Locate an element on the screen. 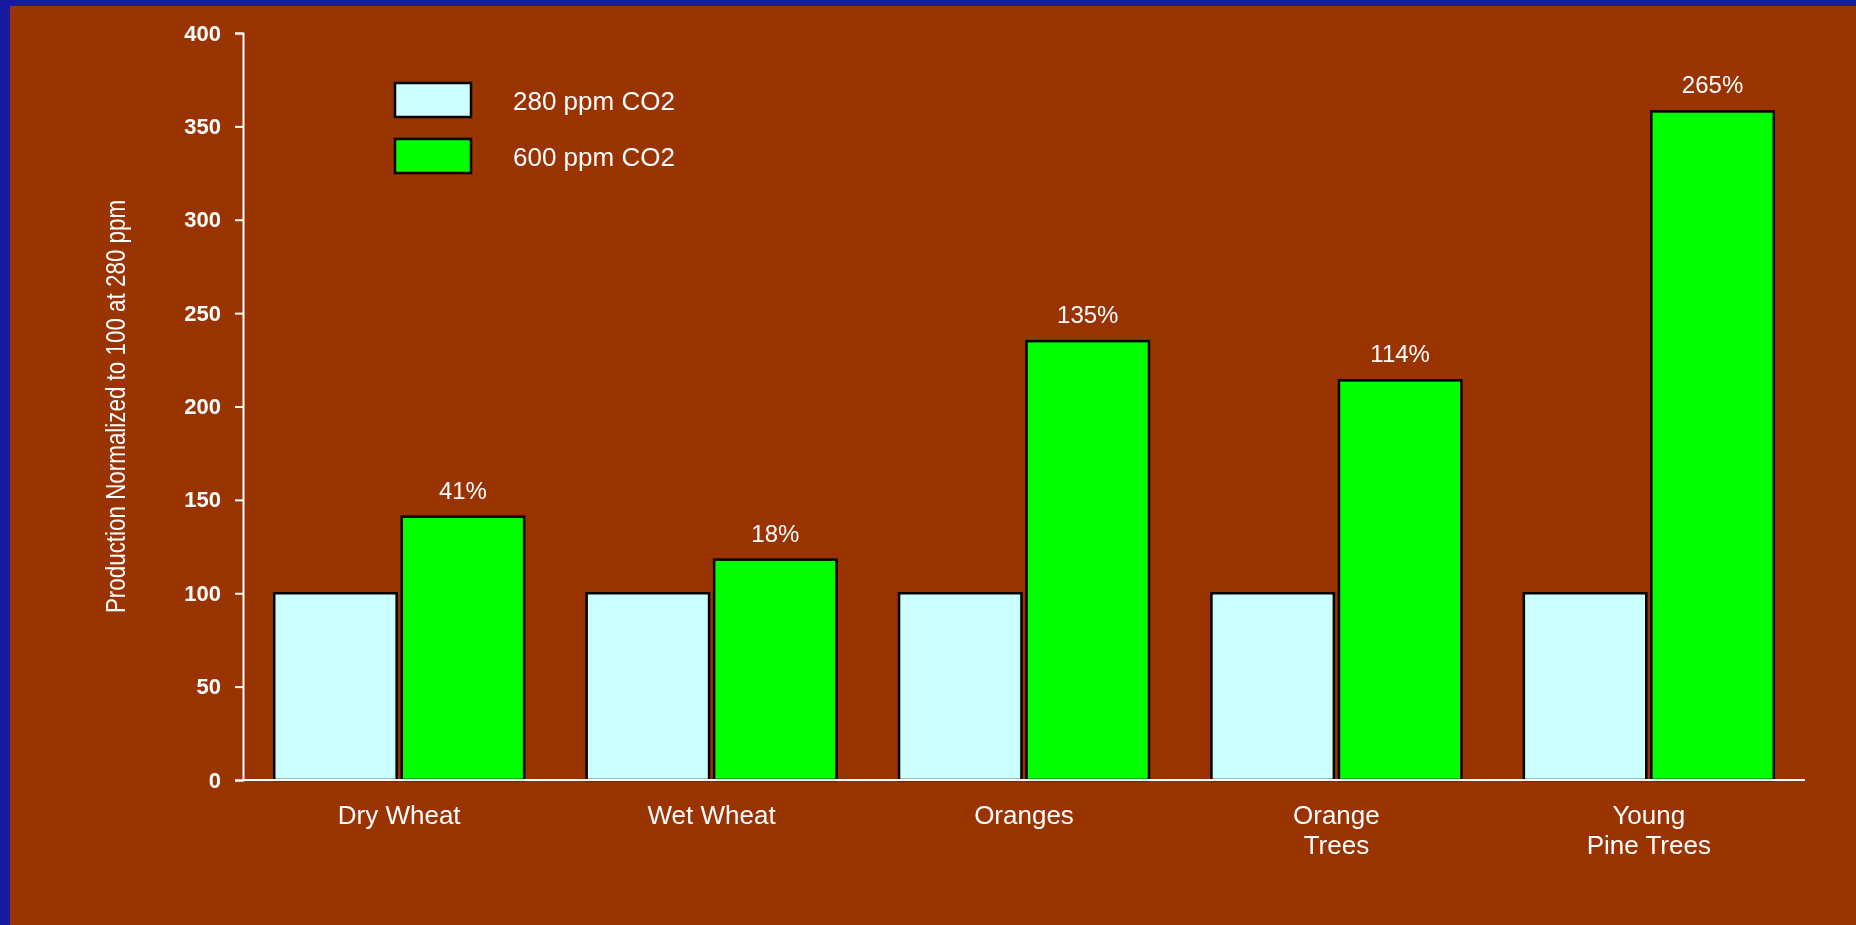  annotation: 135% is located at coordinates (1088, 315).